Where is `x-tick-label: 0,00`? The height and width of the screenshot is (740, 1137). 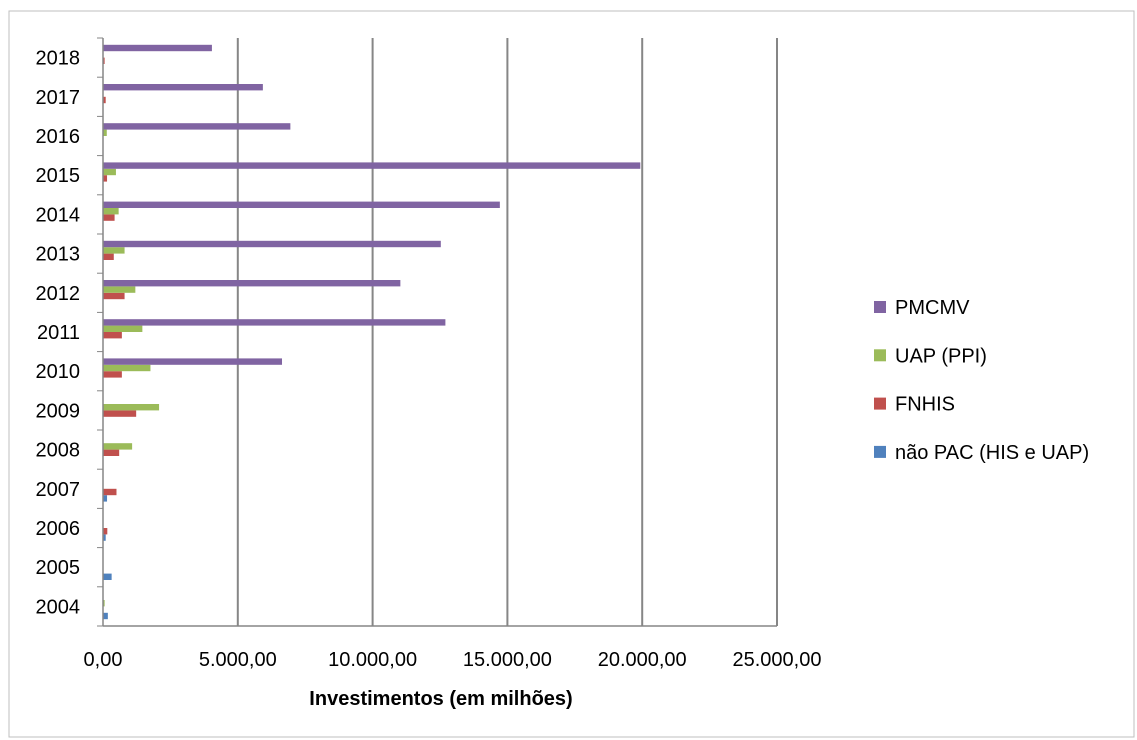 x-tick-label: 0,00 is located at coordinates (103, 660).